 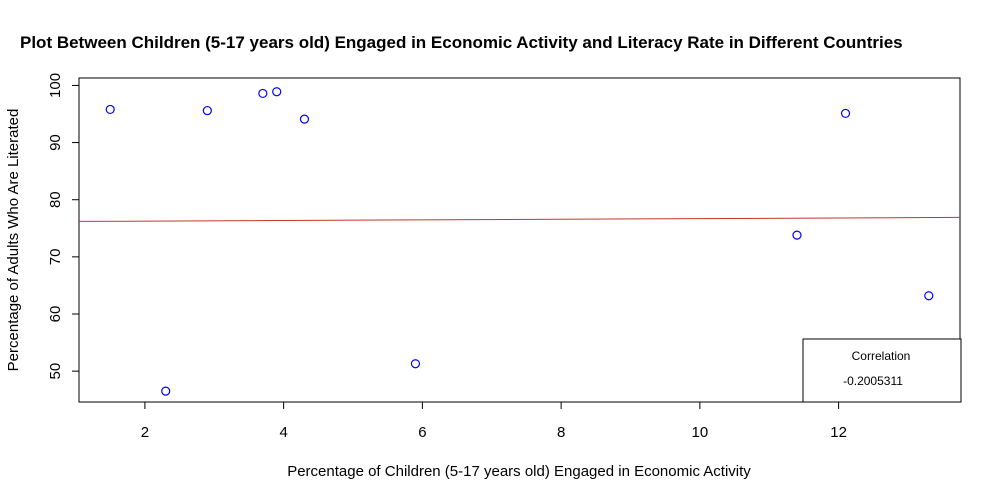 What do you see at coordinates (55, 199) in the screenshot?
I see `y-tick-label: 80` at bounding box center [55, 199].